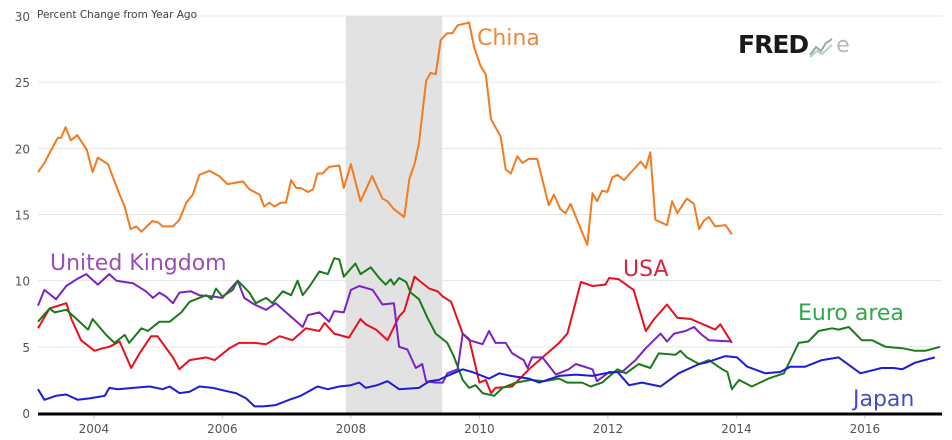 The width and height of the screenshot is (952, 440). Describe the element at coordinates (22, 282) in the screenshot. I see `y-tick-label: 10` at that location.